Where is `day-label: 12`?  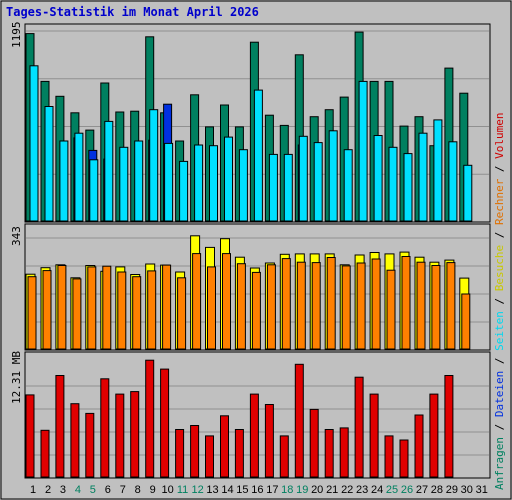 day-label: 12 is located at coordinates (197, 490).